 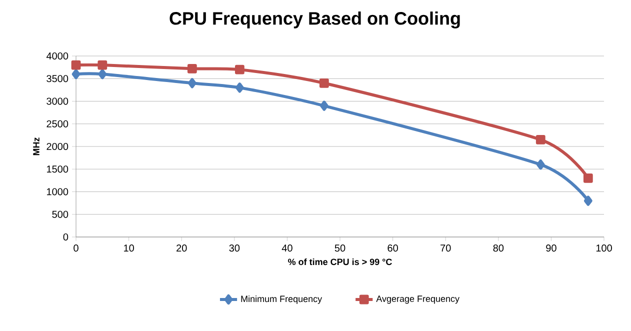 What do you see at coordinates (76, 248) in the screenshot?
I see `x-tick-label: 0` at bounding box center [76, 248].